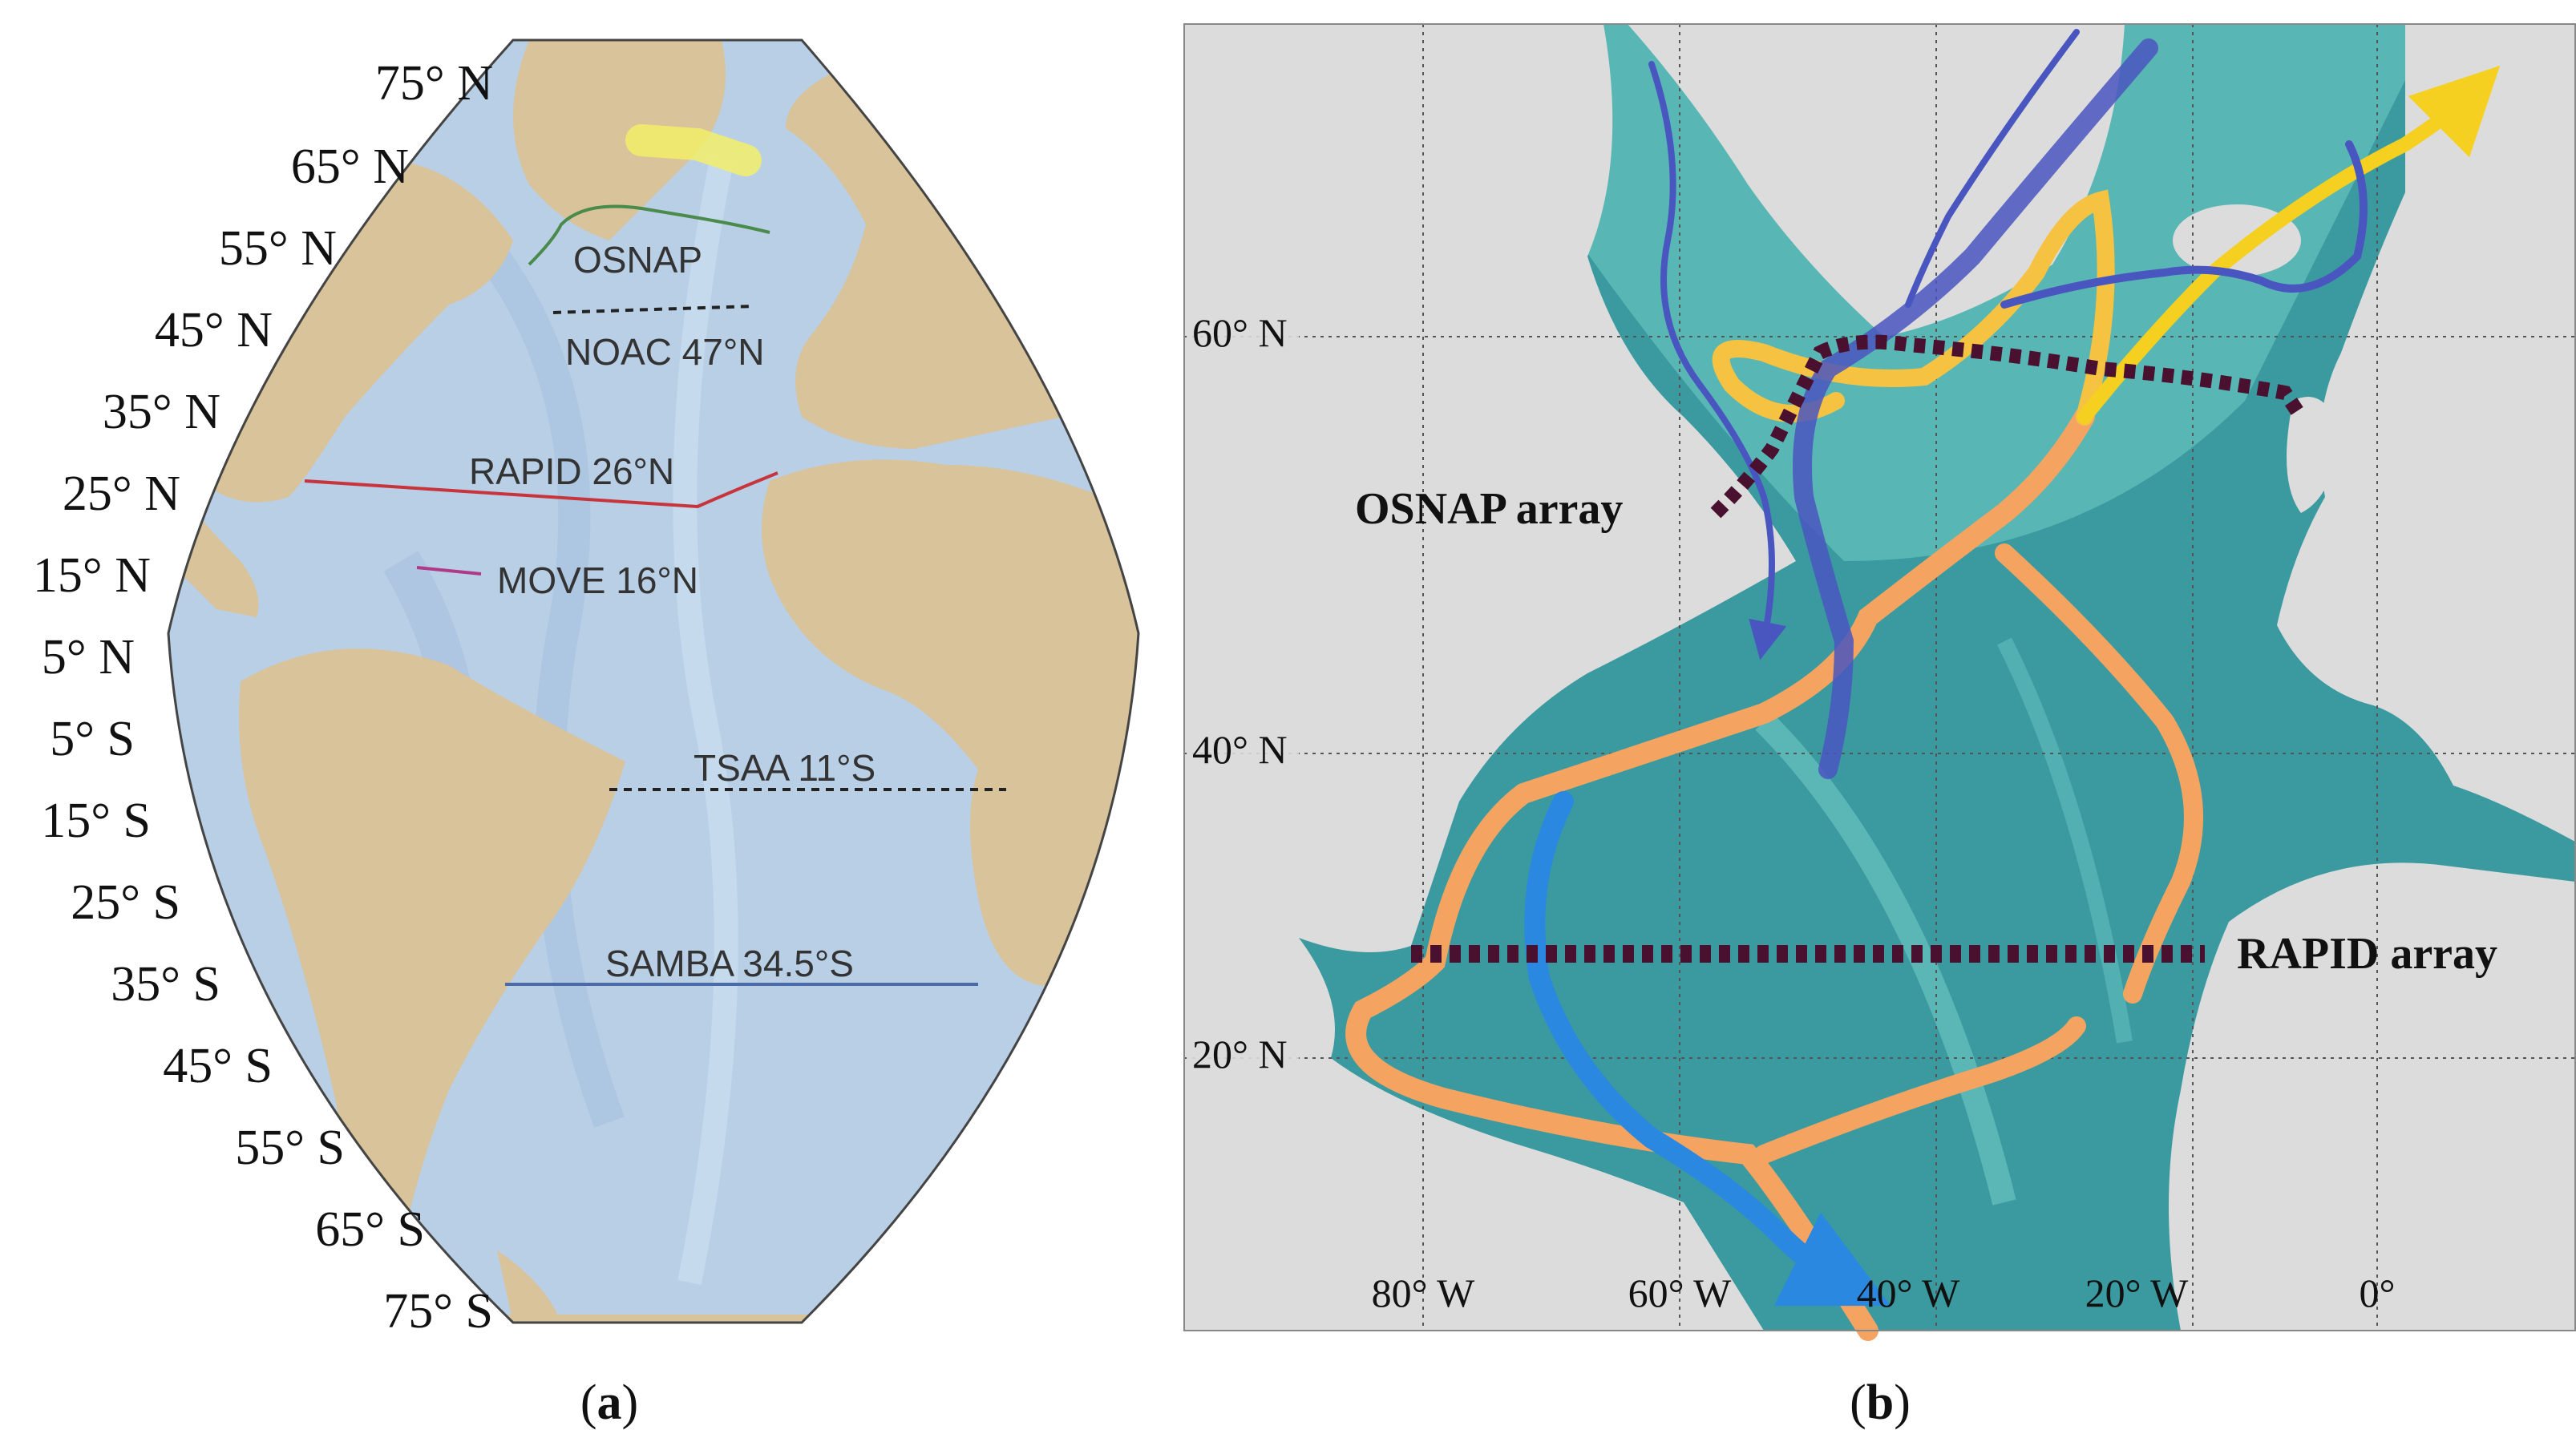  I want to click on lat-label: 65° N, so click(350, 166).